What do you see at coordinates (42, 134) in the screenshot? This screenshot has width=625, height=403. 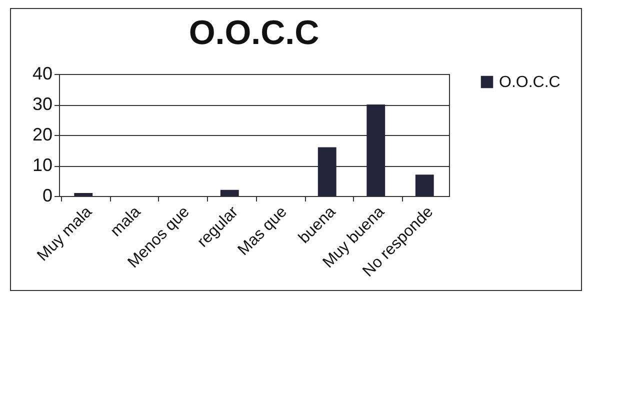 I see `y-tick-label: 20` at bounding box center [42, 134].